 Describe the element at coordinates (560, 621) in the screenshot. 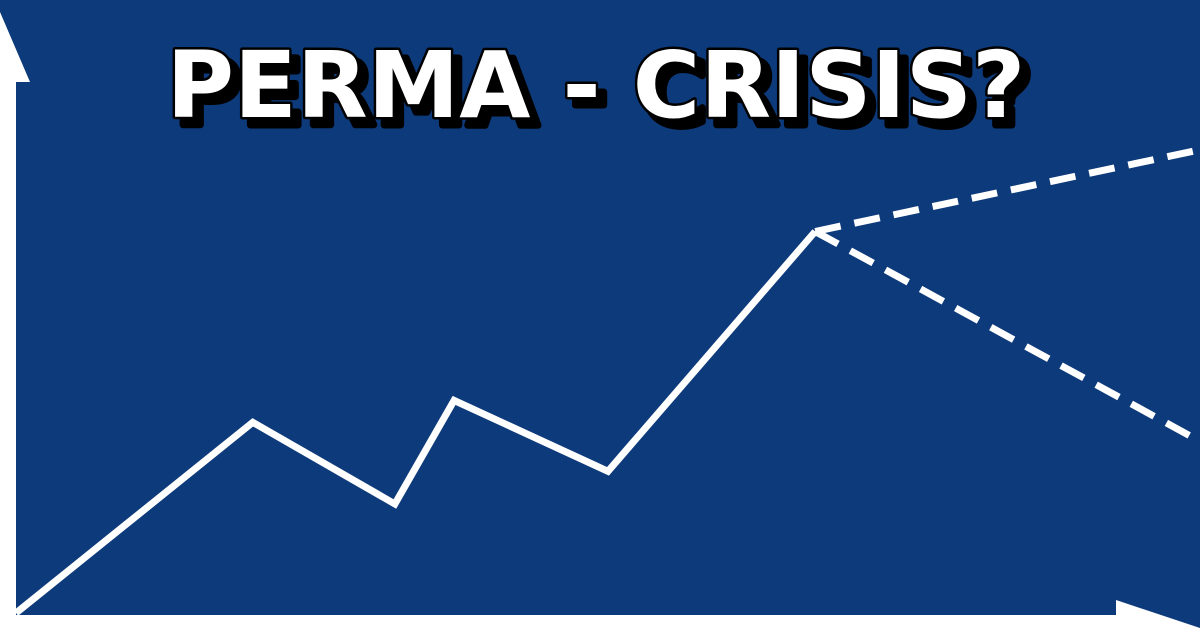

I see `x-axis` at that location.